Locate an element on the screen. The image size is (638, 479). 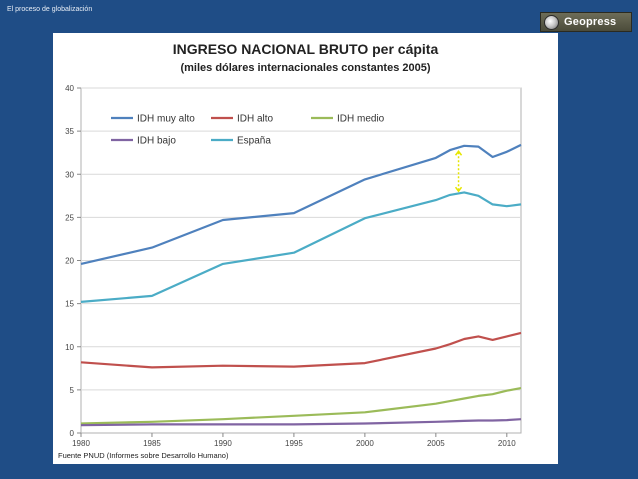
y-tick-label: 10 is located at coordinates (69, 347).